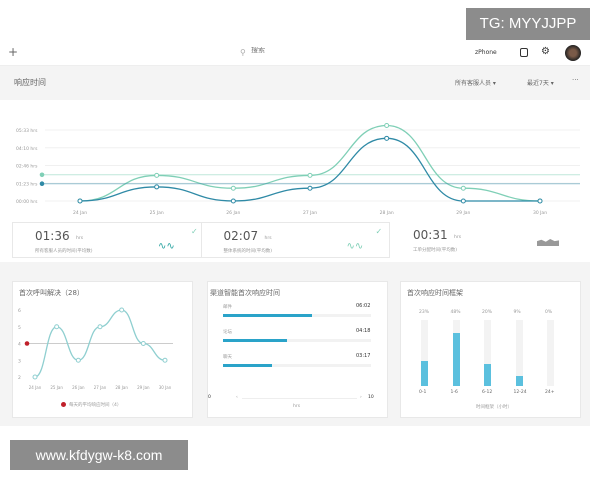 This screenshot has width=600, height=480. I want to click on add-button: +, so click(13, 52).